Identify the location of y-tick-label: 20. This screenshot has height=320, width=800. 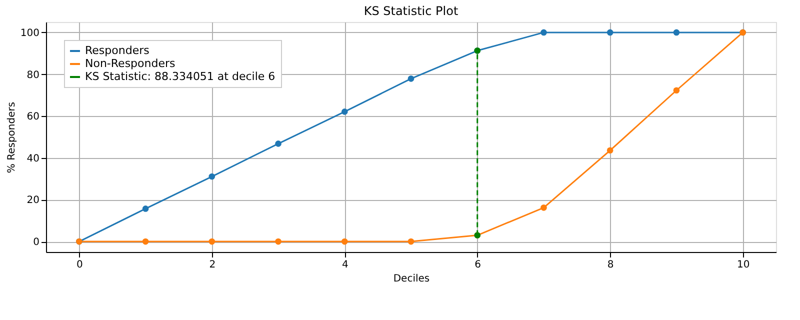
(33, 200).